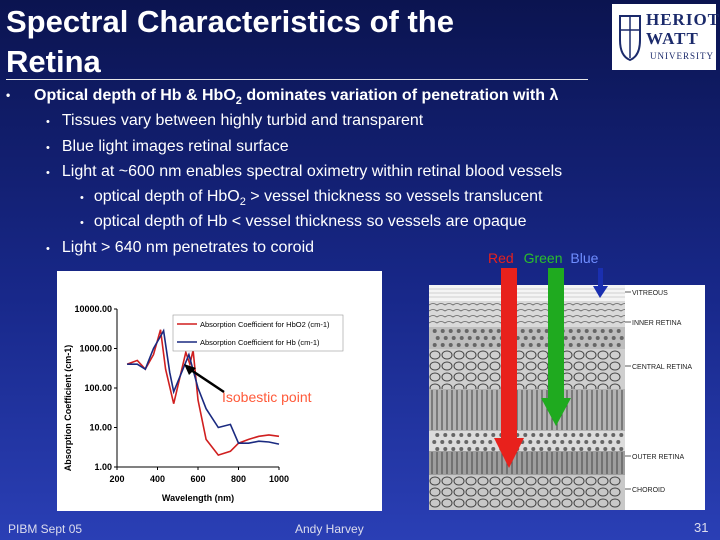 This screenshot has height=540, width=720. I want to click on legend-box, so click(258, 333).